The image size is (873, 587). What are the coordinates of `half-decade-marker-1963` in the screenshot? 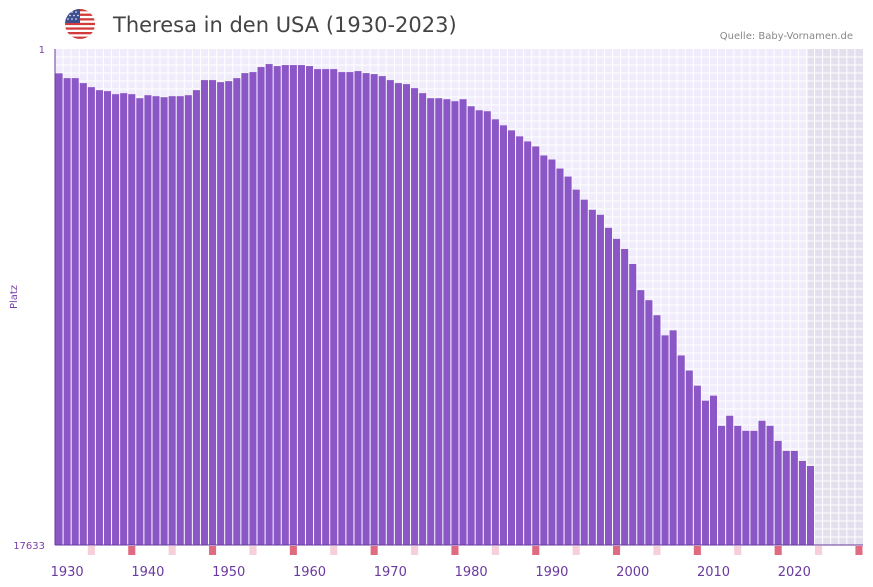 It's located at (334, 550).